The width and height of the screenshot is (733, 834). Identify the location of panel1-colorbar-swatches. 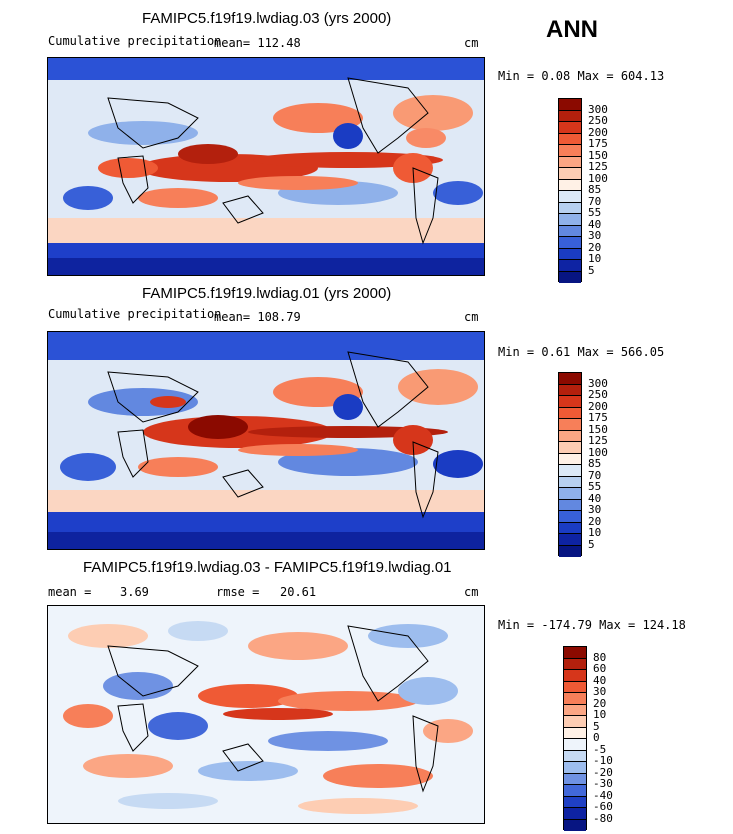
(570, 190).